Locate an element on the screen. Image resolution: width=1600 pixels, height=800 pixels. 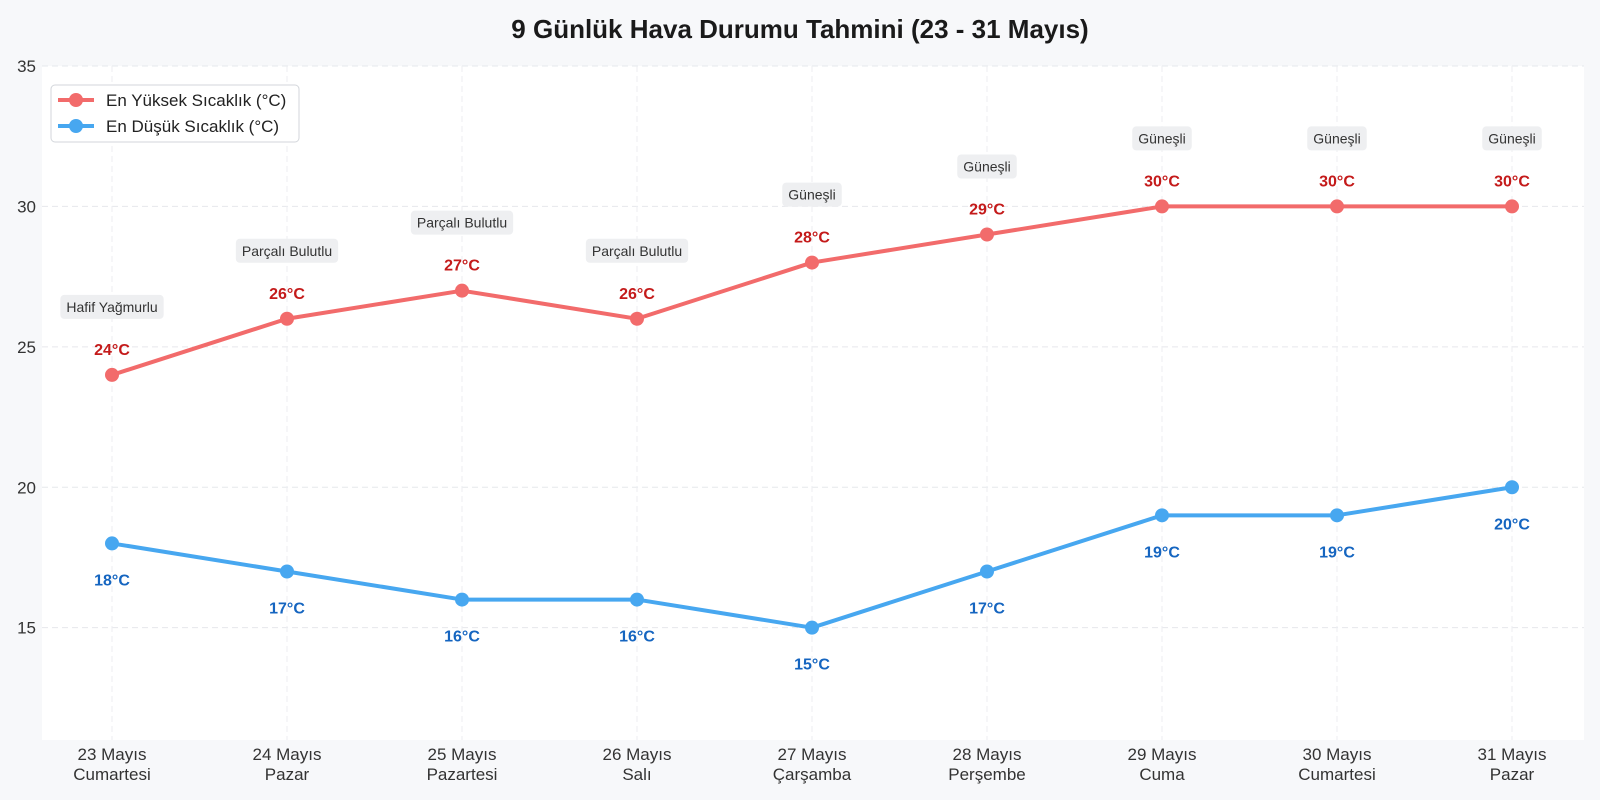
condition-label: Hafif Yağmurlu is located at coordinates (111, 307).